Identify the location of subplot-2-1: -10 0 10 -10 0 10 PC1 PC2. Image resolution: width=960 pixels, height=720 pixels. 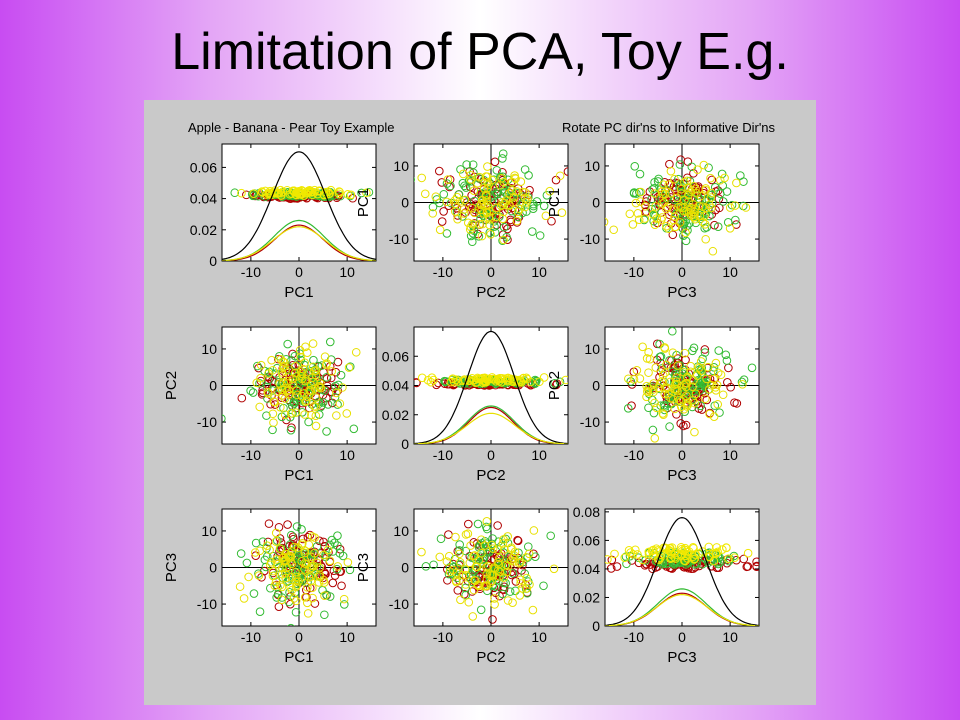
(270, 405).